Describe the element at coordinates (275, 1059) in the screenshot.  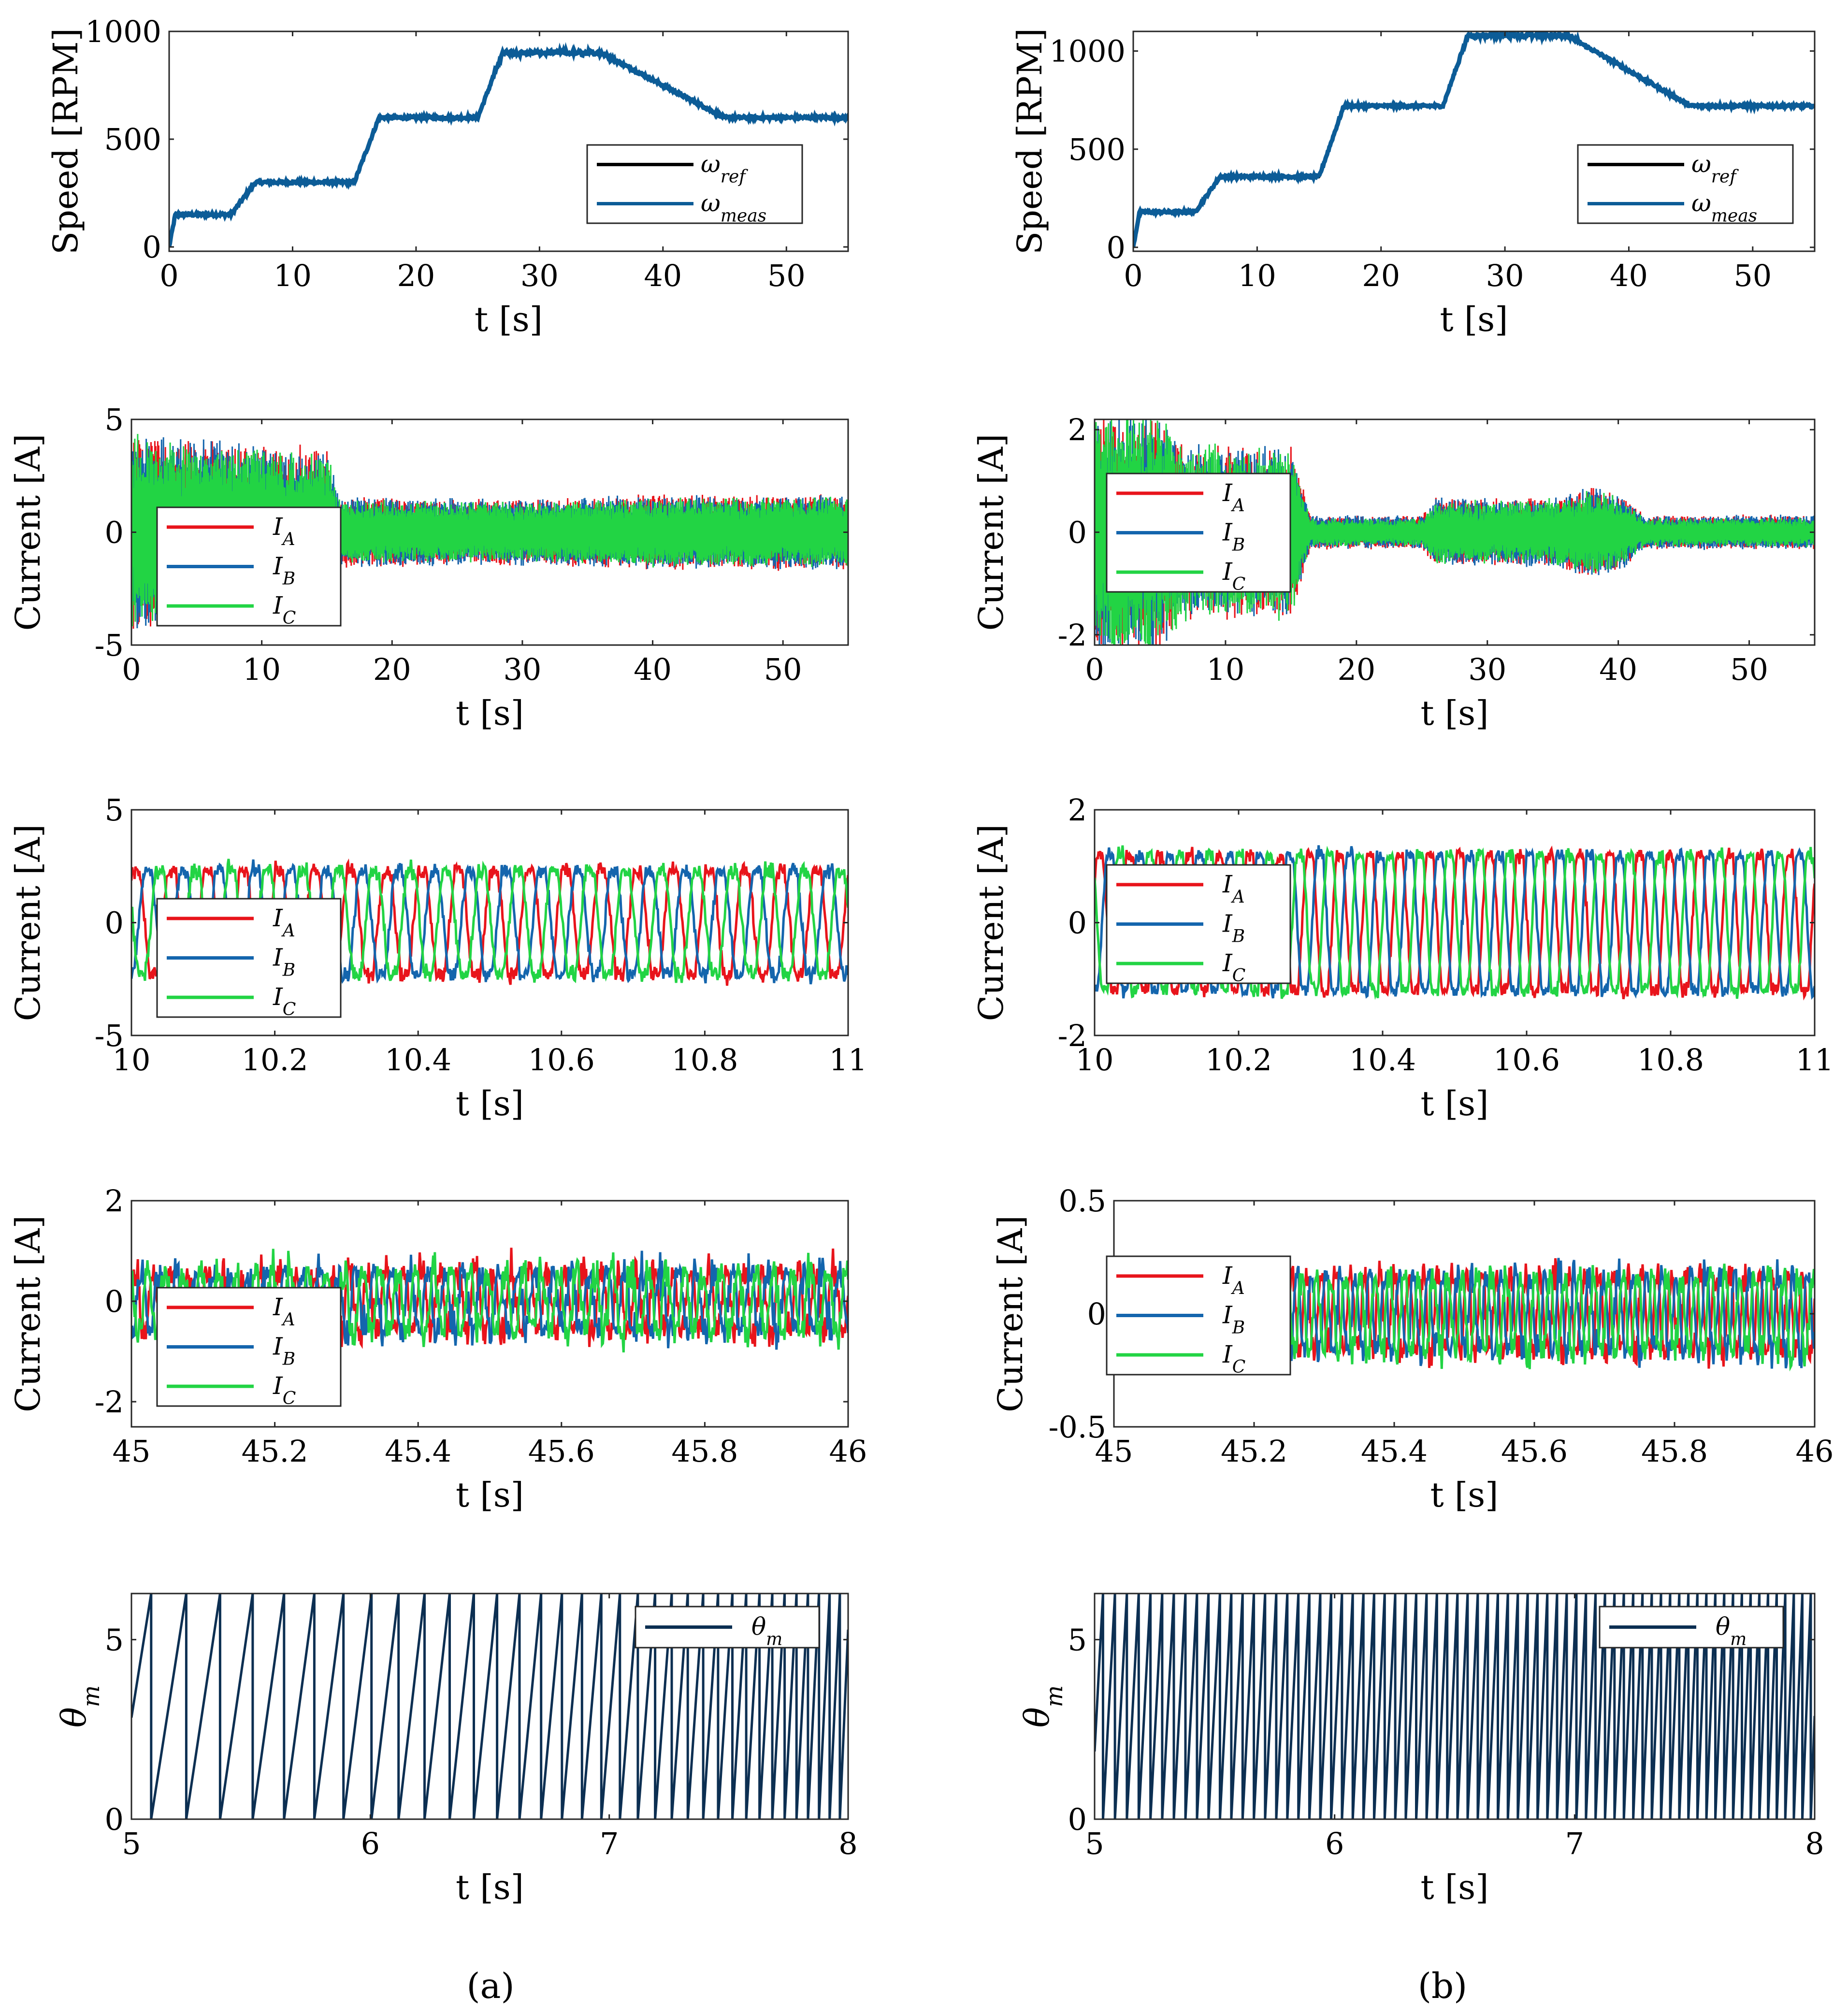
I see `x-tick-label: 10.2` at that location.